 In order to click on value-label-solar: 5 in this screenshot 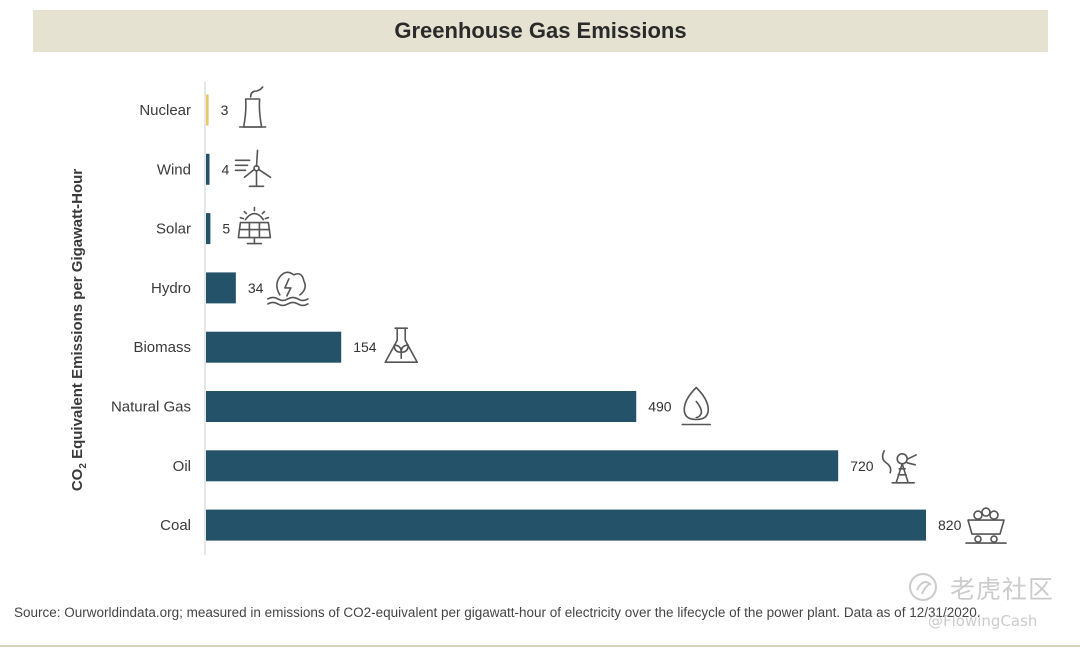, I will do `click(226, 229)`.